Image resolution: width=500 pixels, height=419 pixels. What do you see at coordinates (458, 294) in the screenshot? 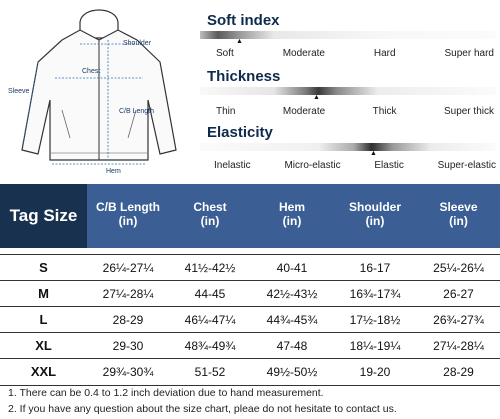
I see `table-cell: 26-27` at bounding box center [458, 294].